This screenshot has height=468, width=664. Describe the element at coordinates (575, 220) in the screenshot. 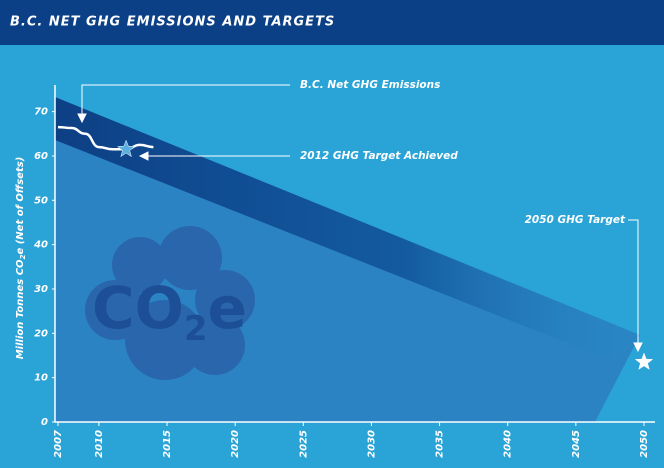

I see `annotation: 2050 GHG Target` at that location.